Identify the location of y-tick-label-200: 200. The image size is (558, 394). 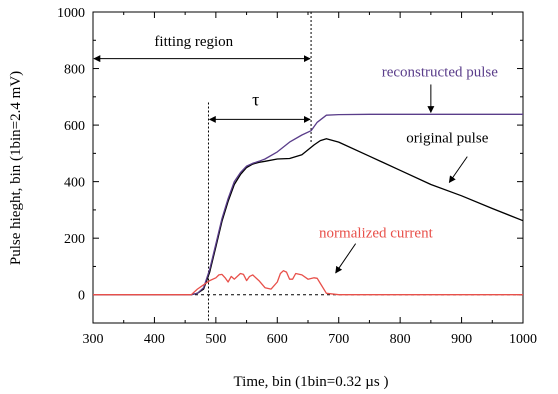
(74, 239).